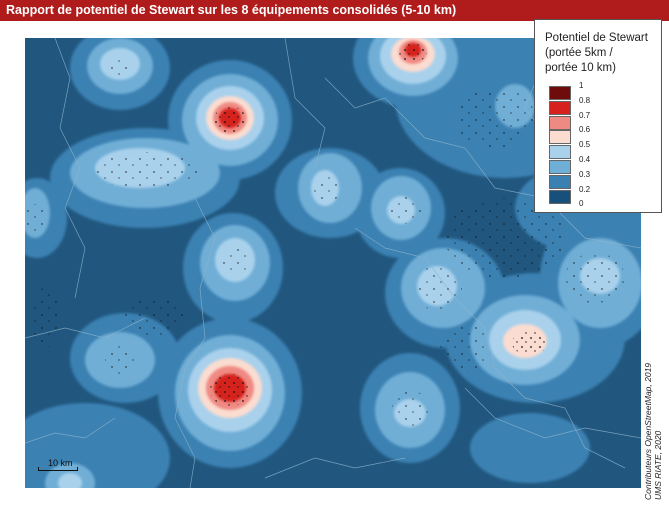 The width and height of the screenshot is (669, 511). I want to click on legend-tick-label: 0.7, so click(585, 115).